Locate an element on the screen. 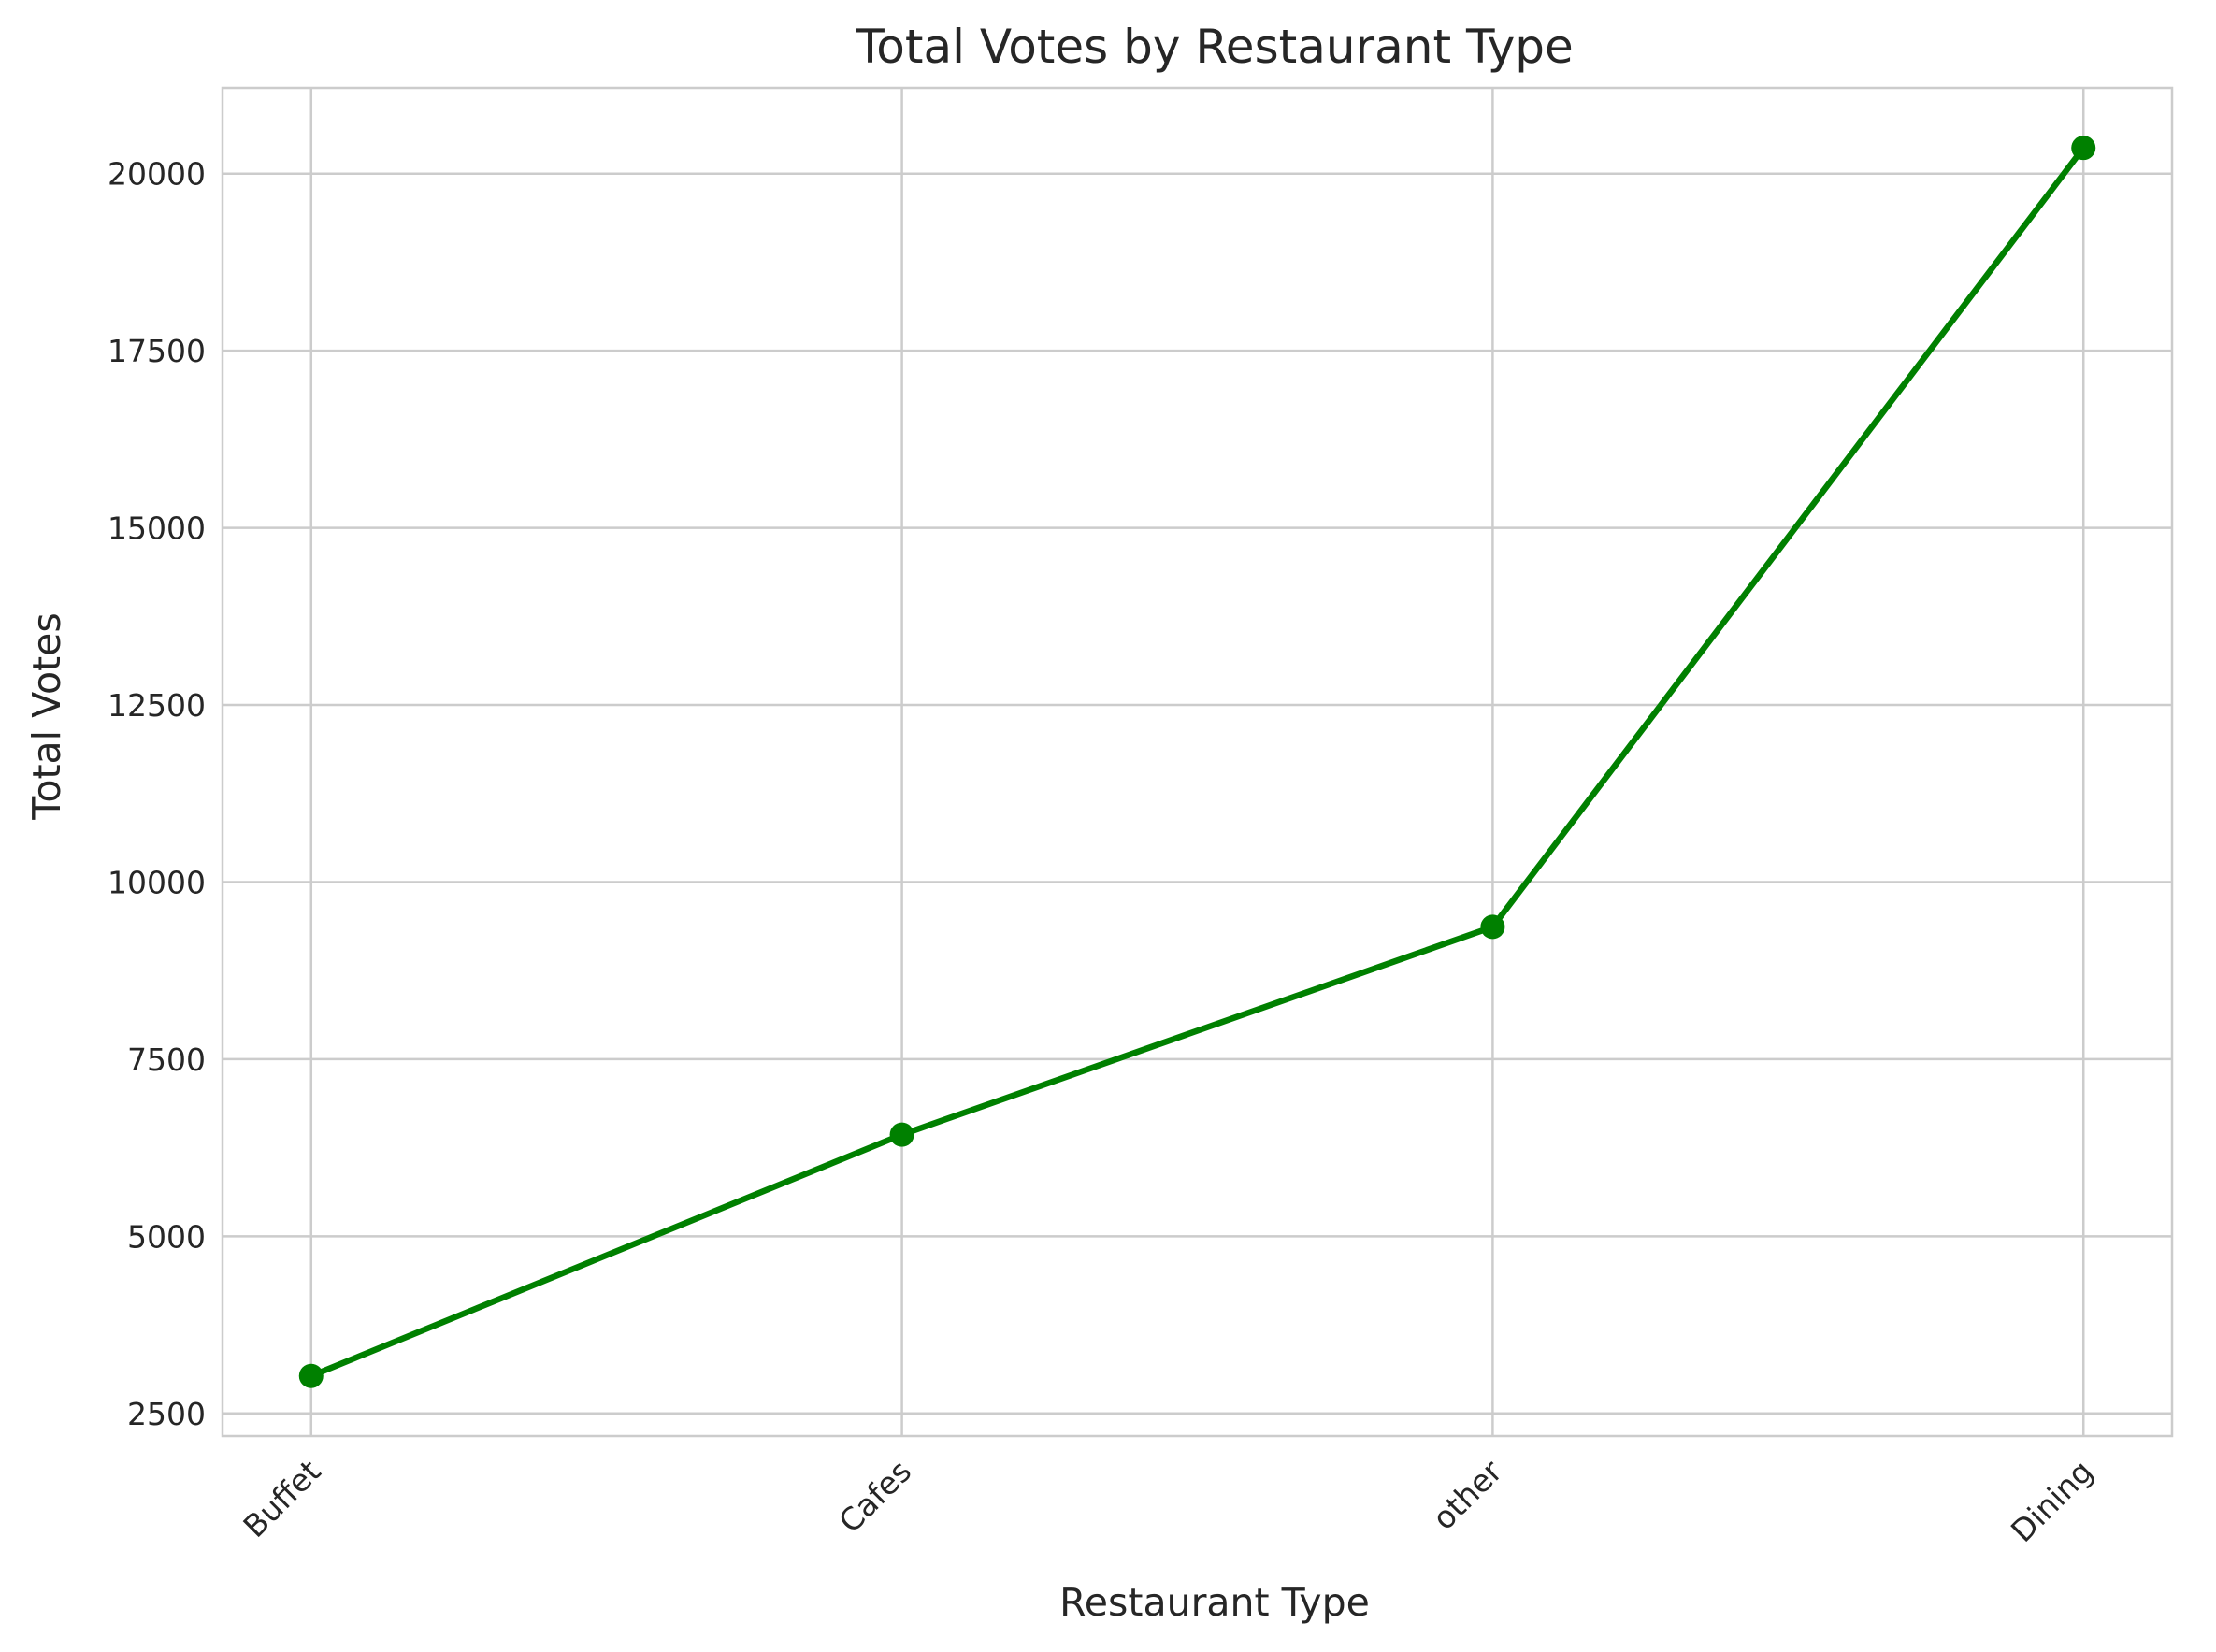  y-tick-label: 15000 is located at coordinates (157, 528).